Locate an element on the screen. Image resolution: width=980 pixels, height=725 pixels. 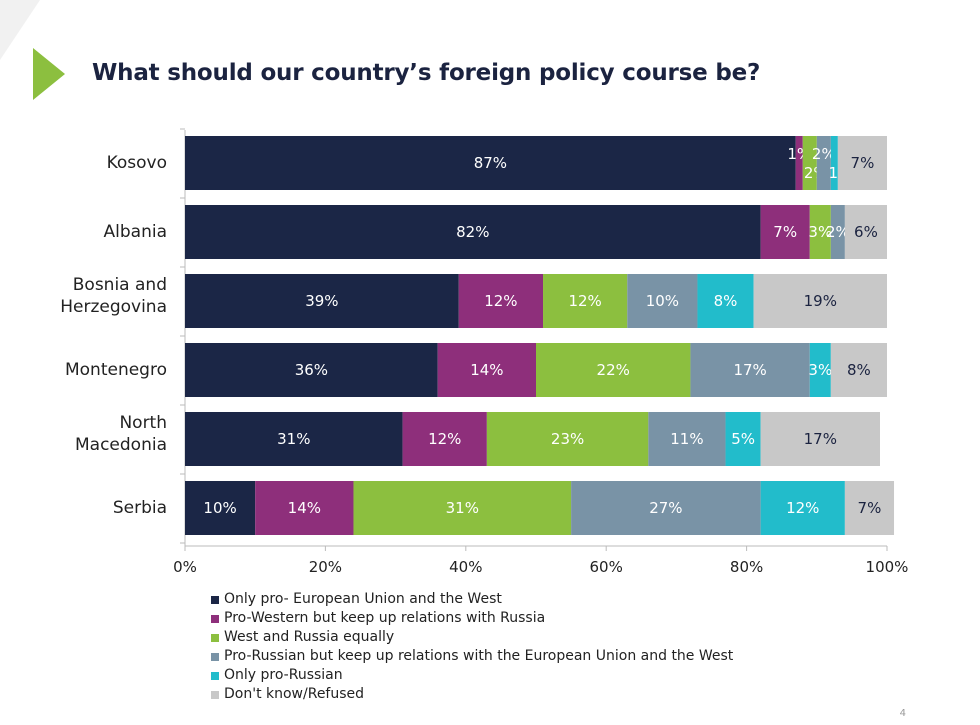
legend-item: Only pro- European Union and the West is located at coordinates (472, 599).